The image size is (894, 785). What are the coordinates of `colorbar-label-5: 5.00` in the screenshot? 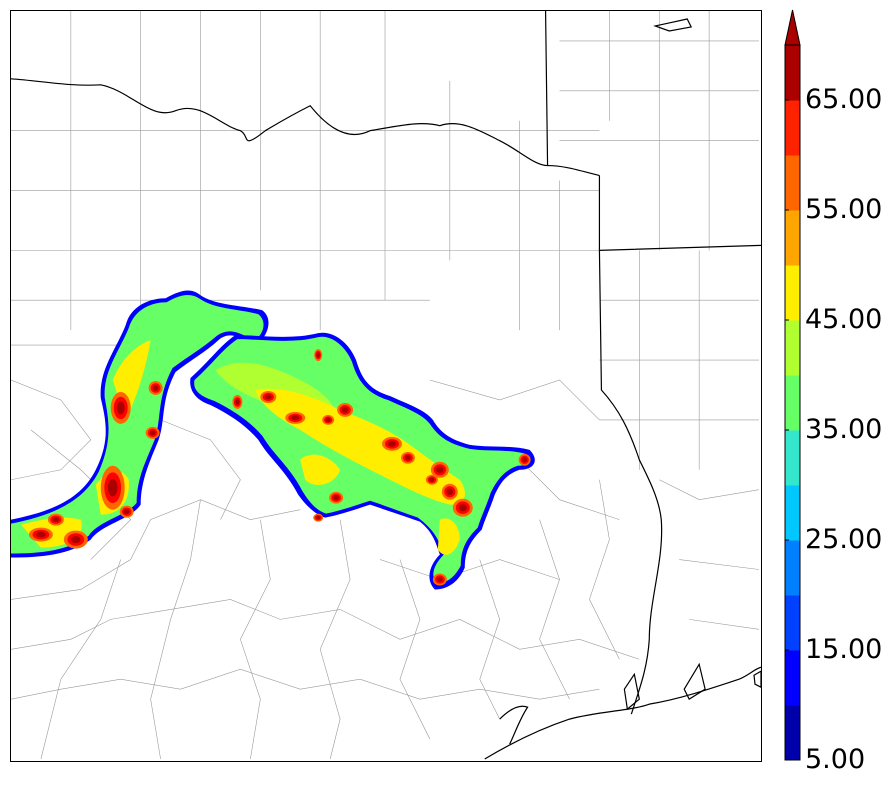 It's located at (835, 759).